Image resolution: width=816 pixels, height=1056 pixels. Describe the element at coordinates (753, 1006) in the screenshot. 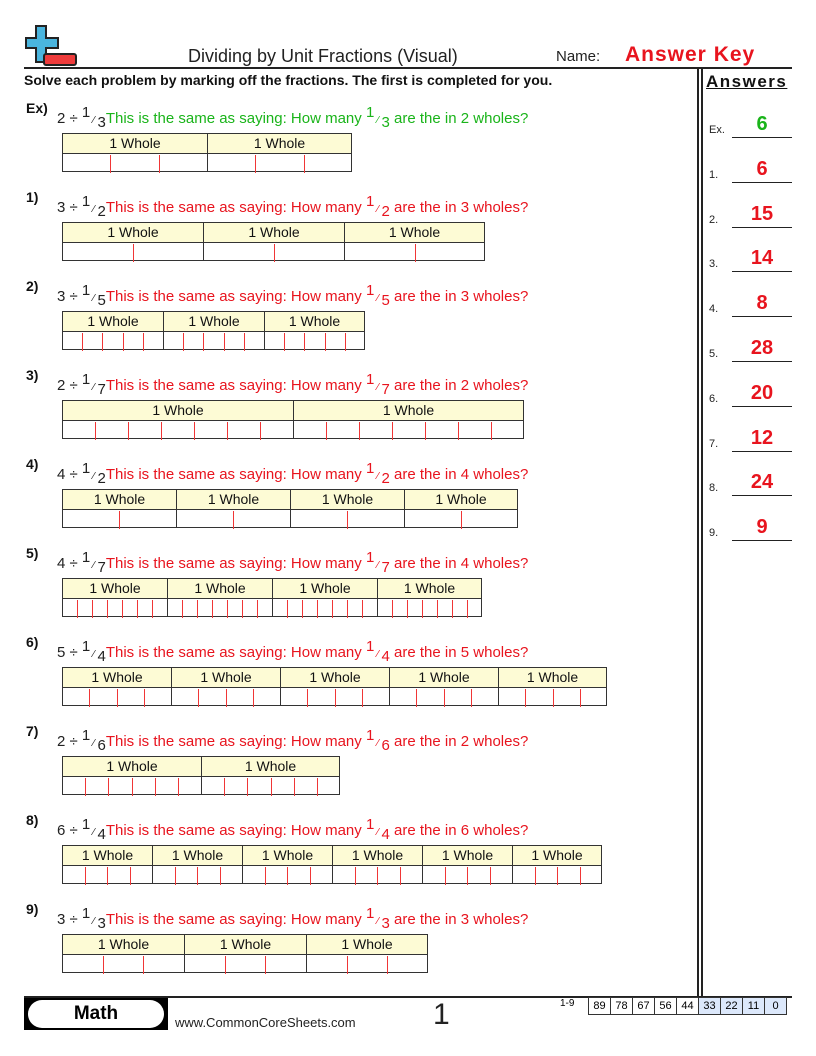

I see `score-cell: 11` at that location.